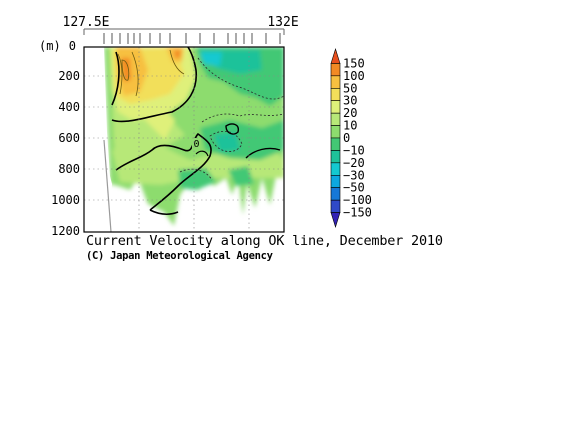 The image size is (570, 423). I want to click on colorbar-label: −150, so click(357, 213).